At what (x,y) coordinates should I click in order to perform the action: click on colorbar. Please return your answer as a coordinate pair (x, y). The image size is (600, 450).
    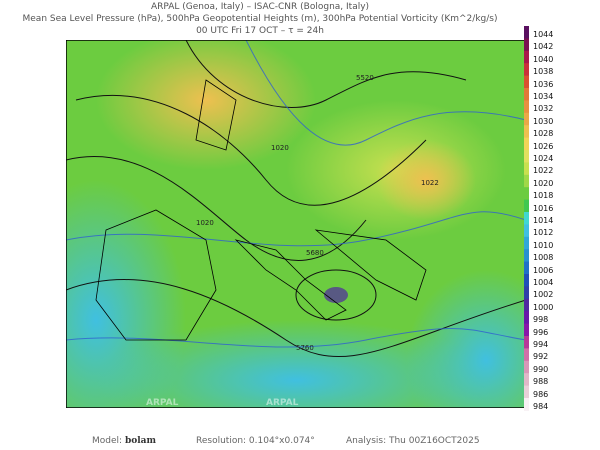
    Looking at the image, I should click on (526, 218).